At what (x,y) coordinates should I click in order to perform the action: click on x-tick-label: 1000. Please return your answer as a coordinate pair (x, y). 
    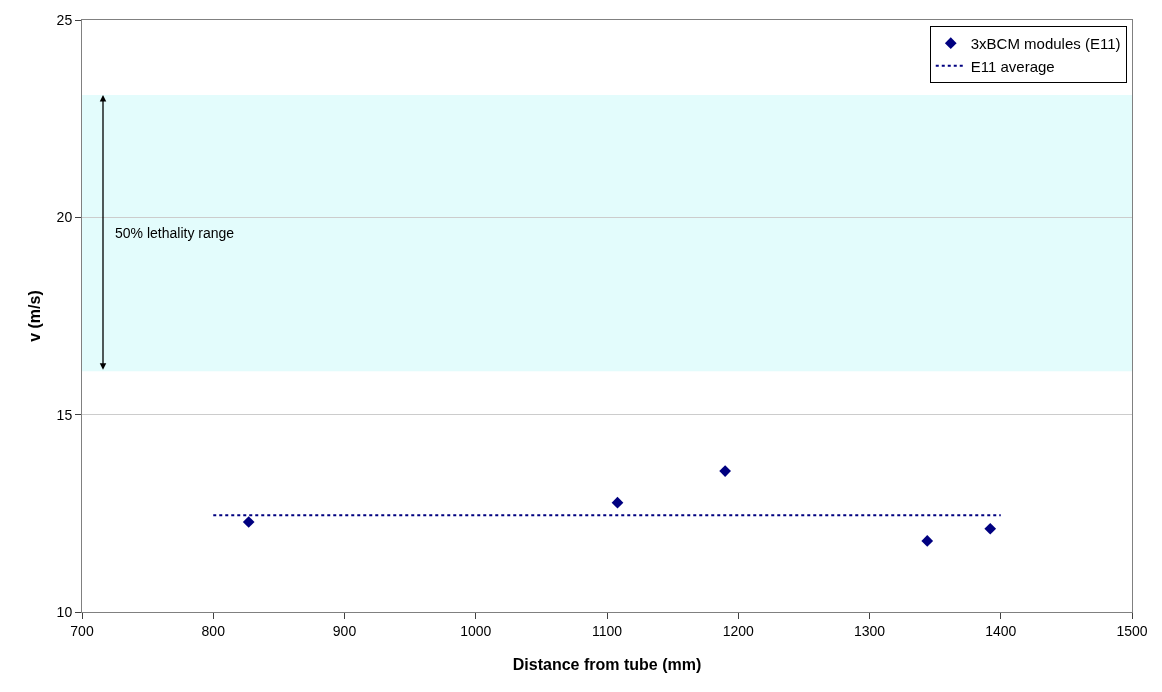
    Looking at the image, I should click on (476, 630).